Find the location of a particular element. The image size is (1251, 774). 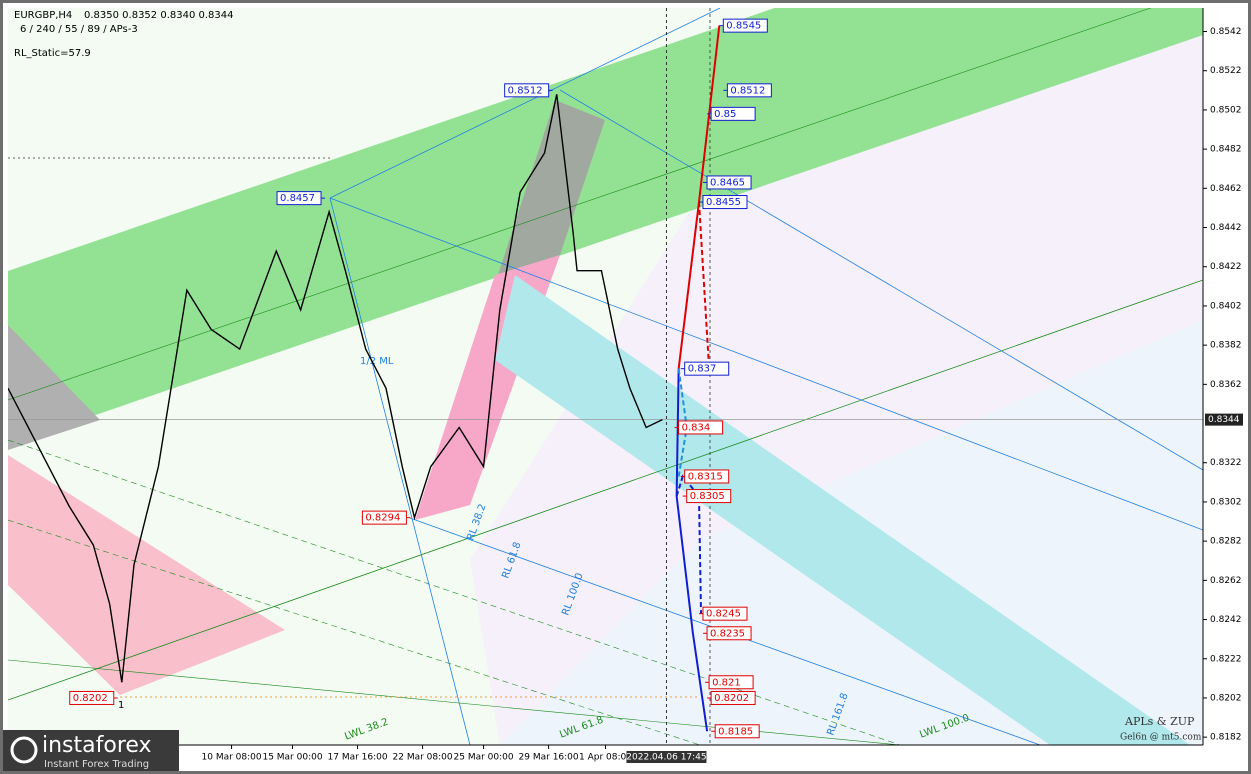

y-tick-label: 0.8382 is located at coordinates (1226, 346).